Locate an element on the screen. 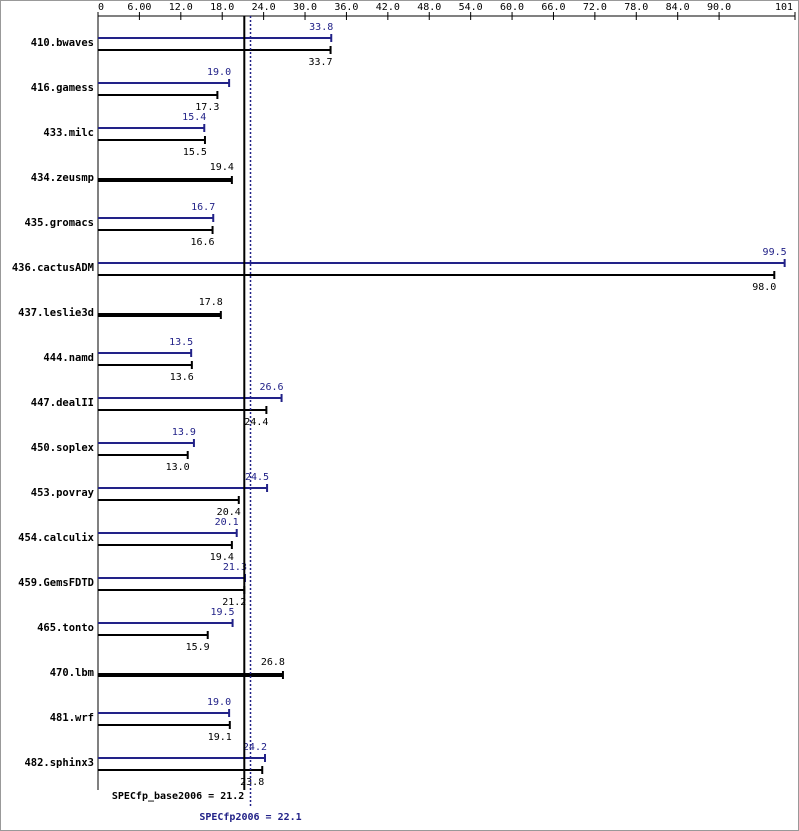  value-label: 21.2 is located at coordinates (234, 602).